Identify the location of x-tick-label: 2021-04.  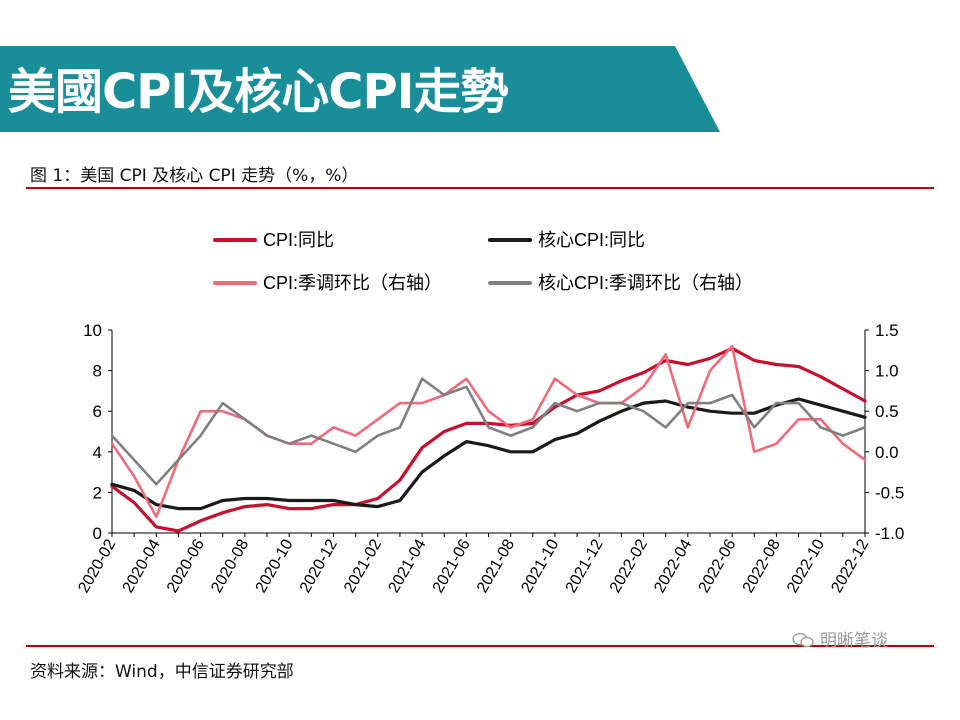
(407, 565).